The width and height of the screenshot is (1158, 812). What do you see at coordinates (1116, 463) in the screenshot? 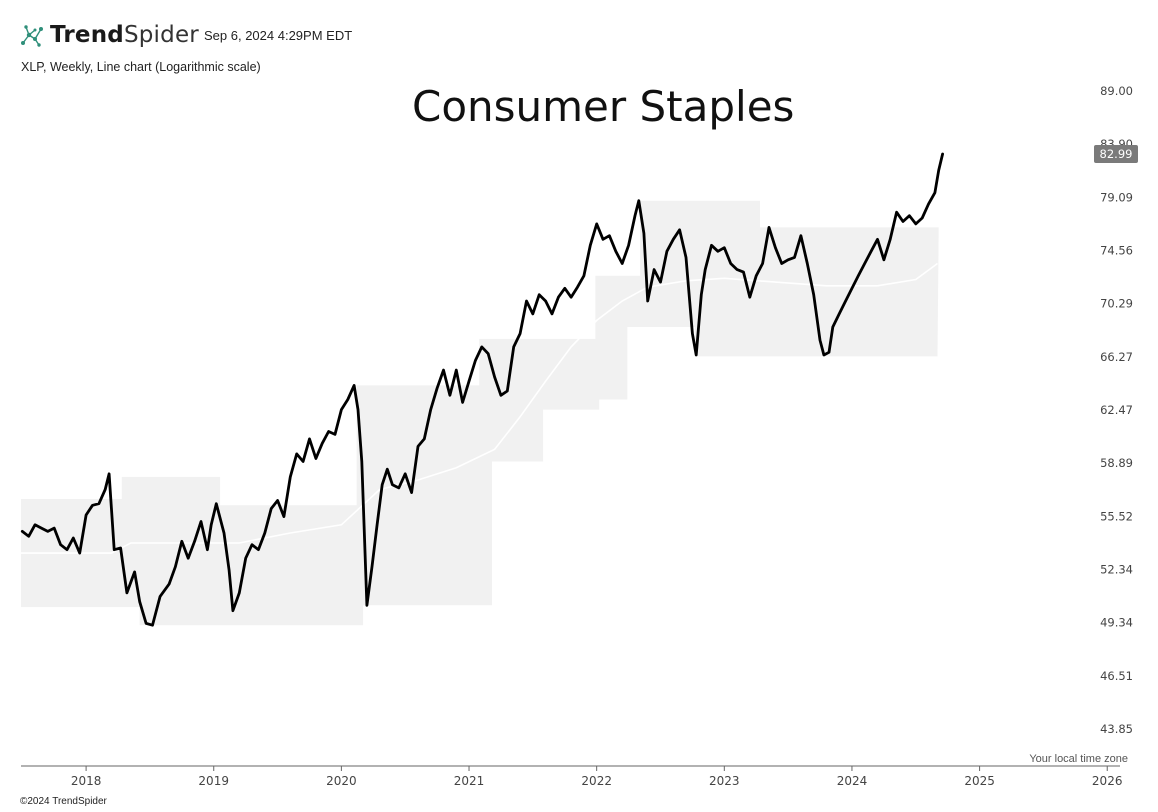
I see `y-tick-label: 58.89` at bounding box center [1116, 463].